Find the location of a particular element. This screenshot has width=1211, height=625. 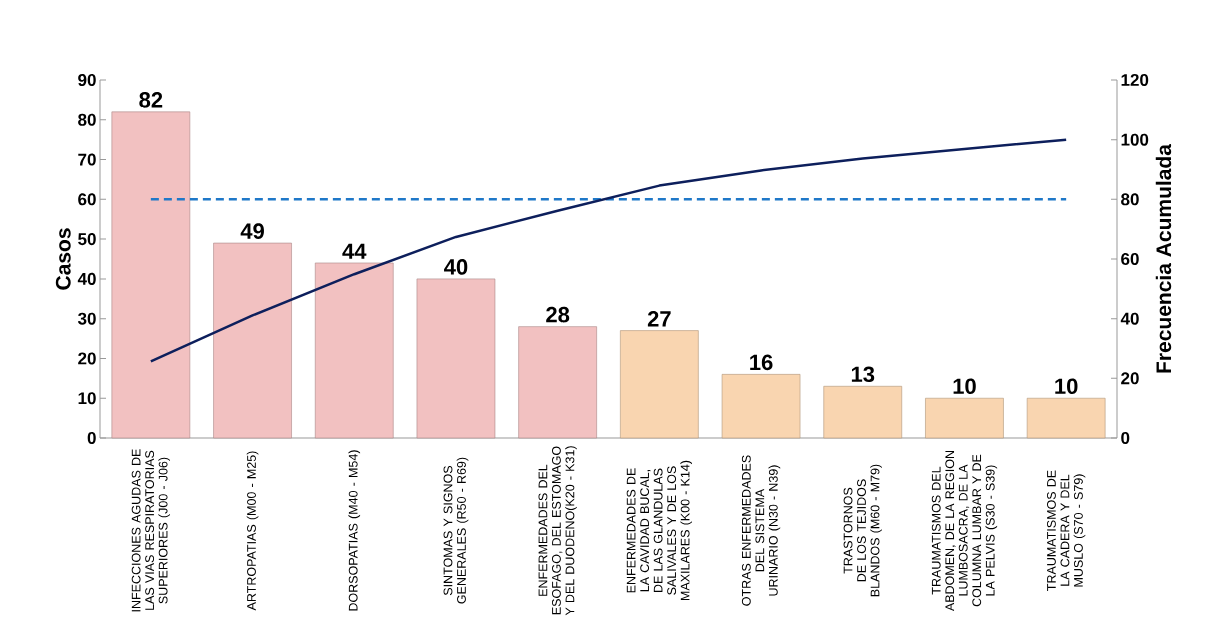

y2-axis-title: Frecuencia Acumulada is located at coordinates (1163, 258).